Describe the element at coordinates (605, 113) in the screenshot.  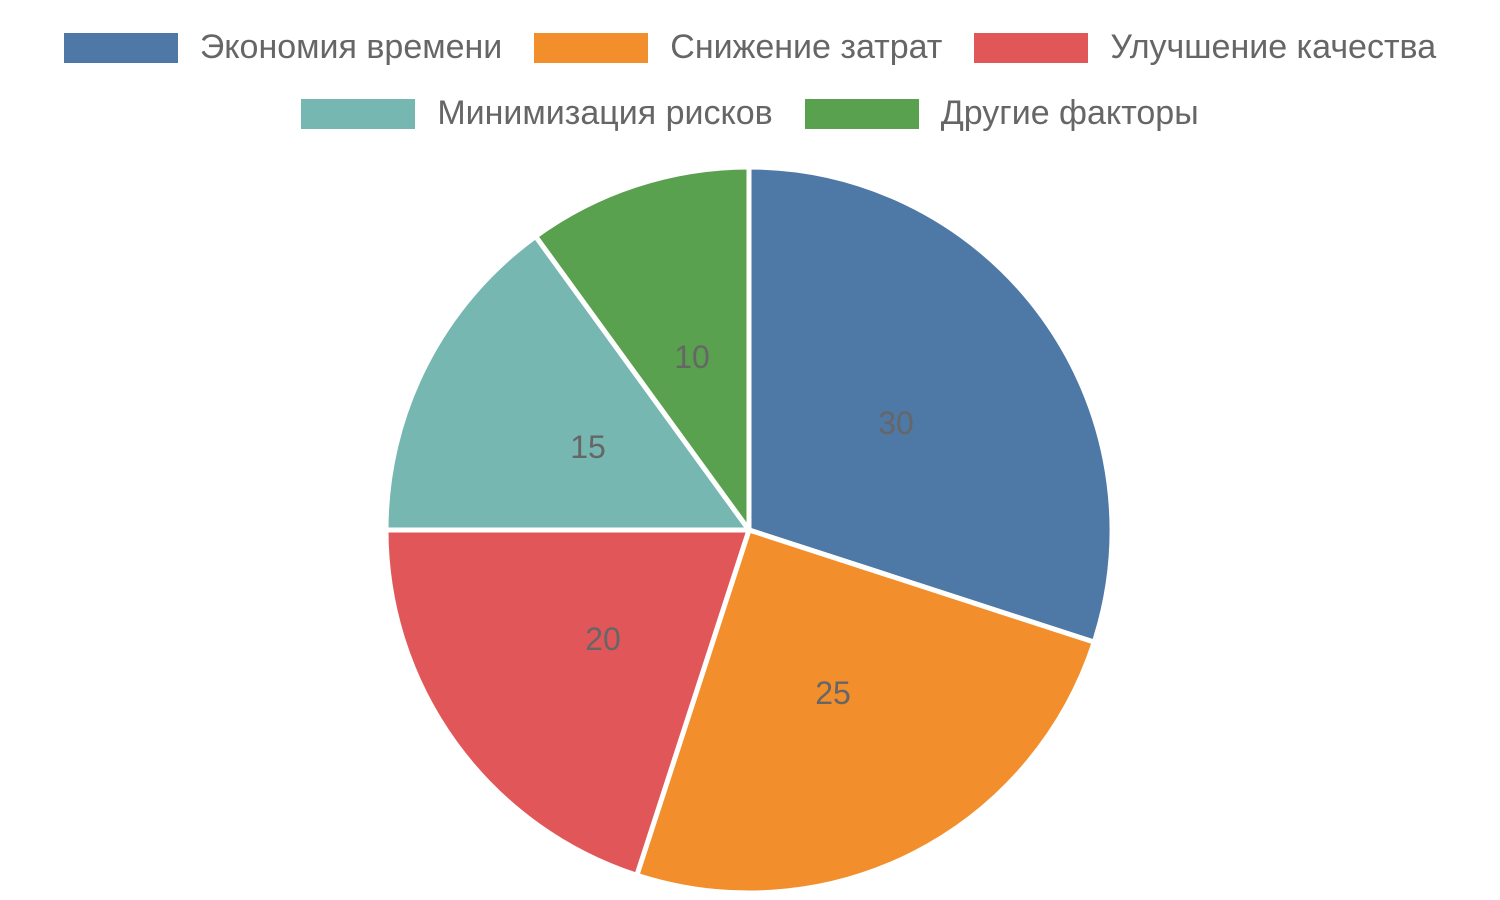
I see `legend-label: Минимизация рисков` at that location.